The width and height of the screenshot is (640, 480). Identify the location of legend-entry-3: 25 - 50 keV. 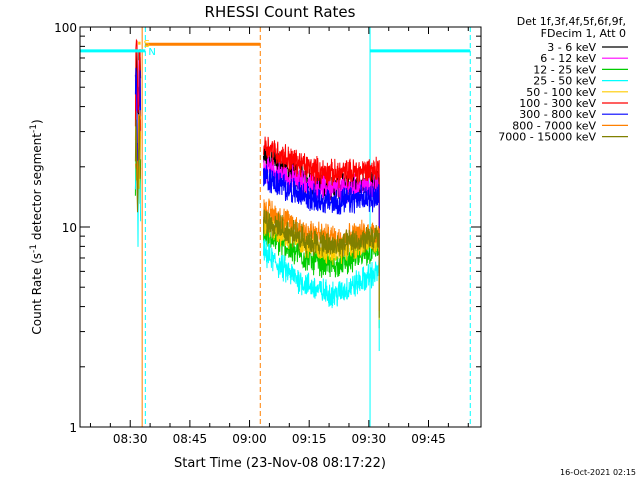
(564, 81).